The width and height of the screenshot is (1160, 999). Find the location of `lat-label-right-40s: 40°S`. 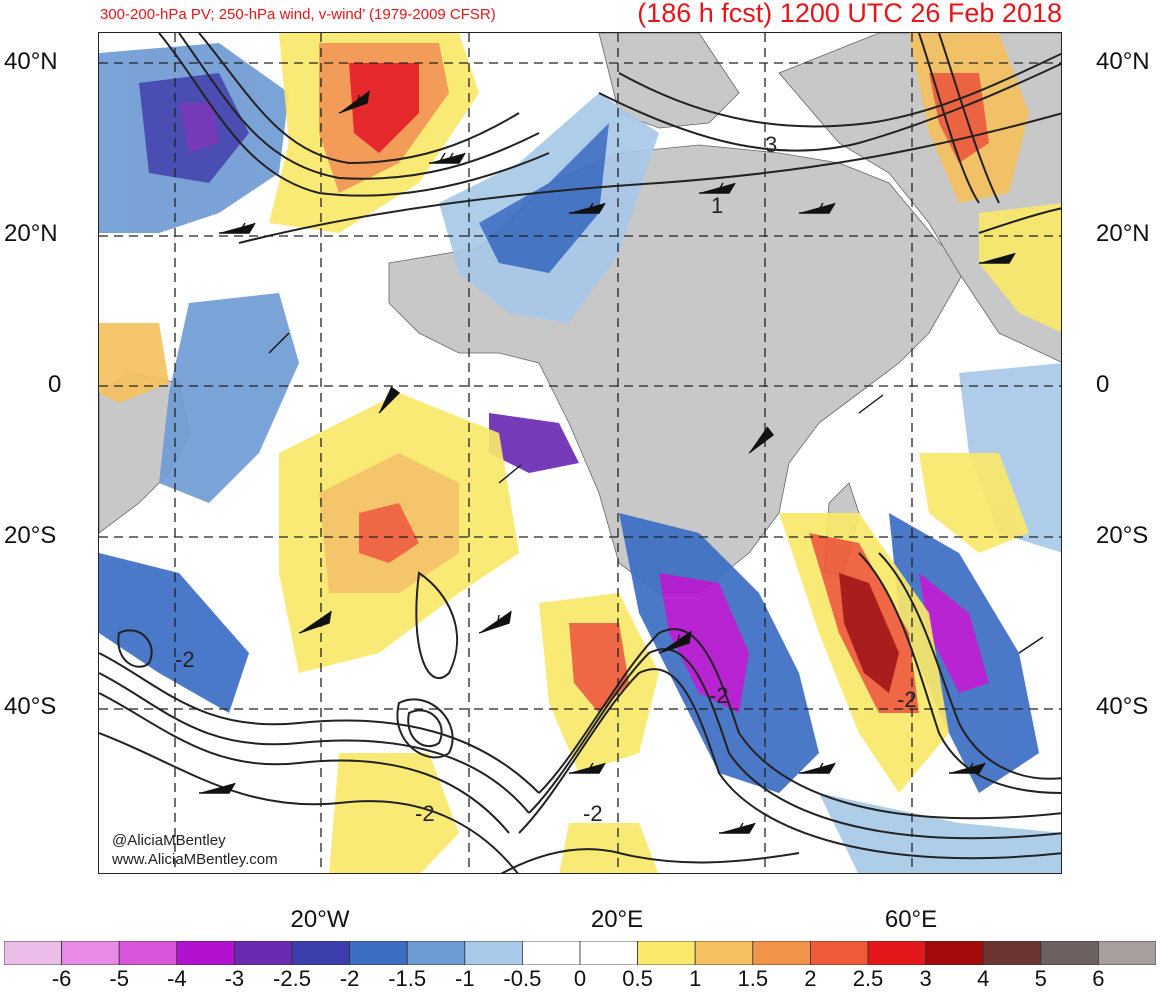

lat-label-right-40s: 40°S is located at coordinates (1122, 706).